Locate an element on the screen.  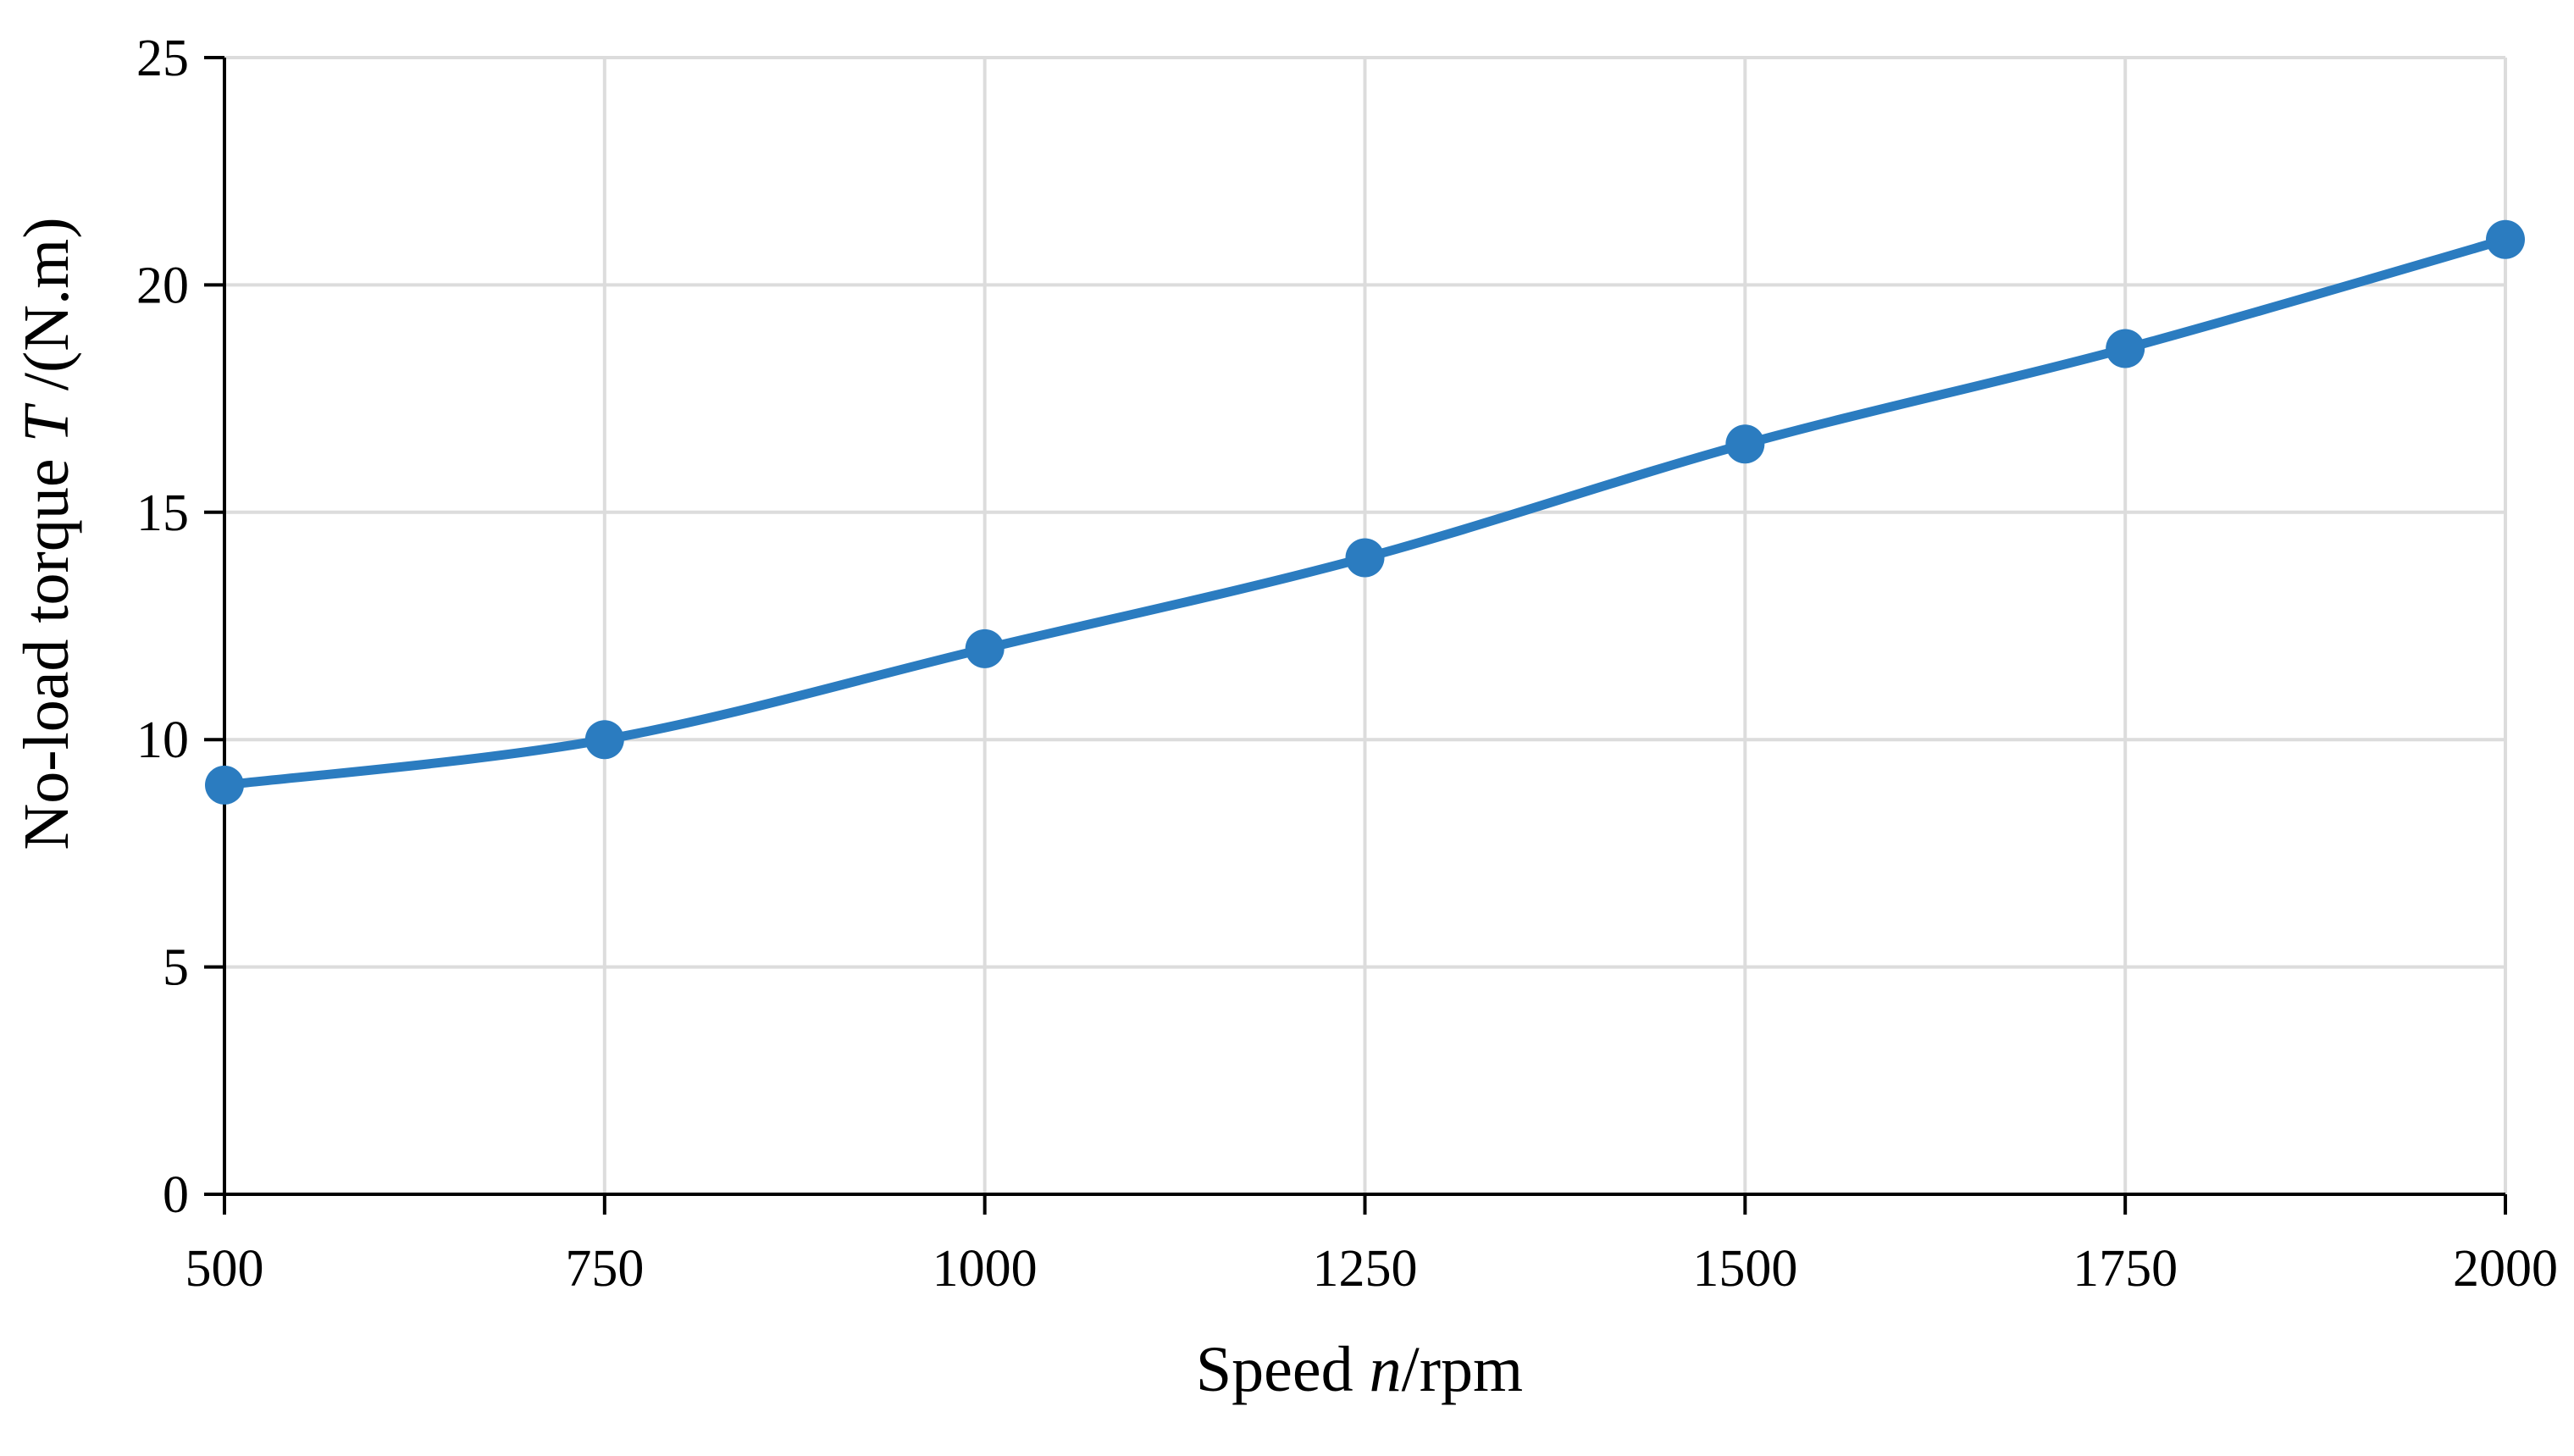
y-axis-title-prefix: No-load torque is located at coordinates (47, 646).